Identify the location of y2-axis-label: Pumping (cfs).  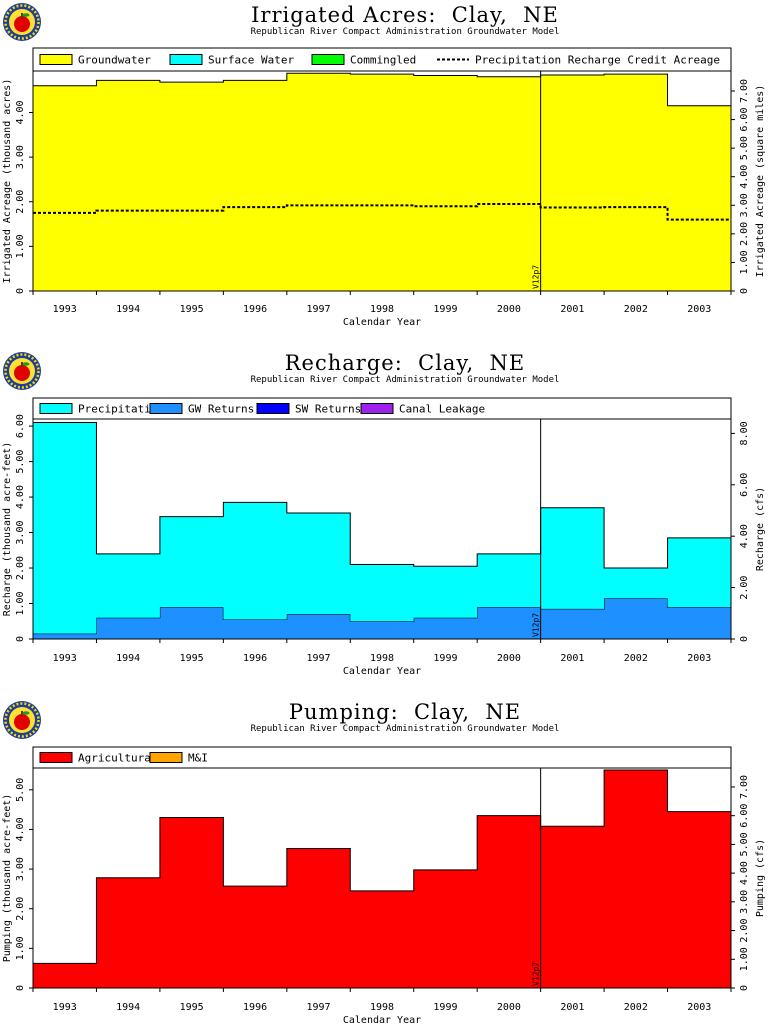
(760, 878).